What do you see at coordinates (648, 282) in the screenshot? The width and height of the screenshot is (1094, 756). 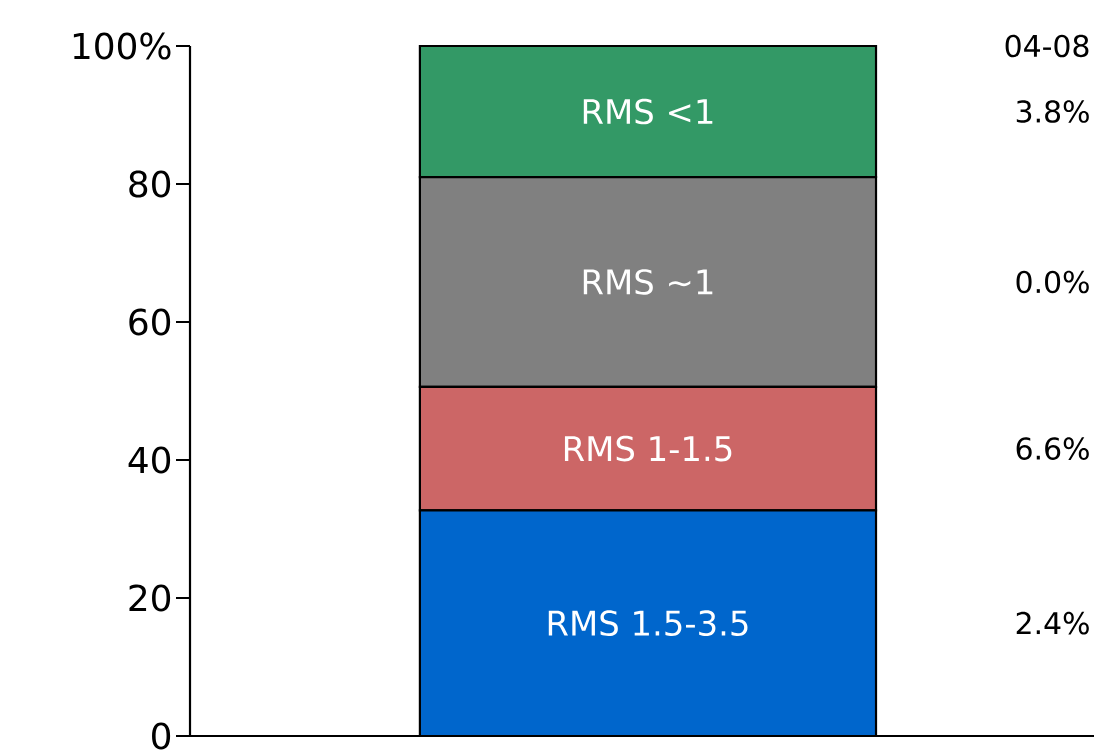 I see `series-label: RMS ~1` at bounding box center [648, 282].